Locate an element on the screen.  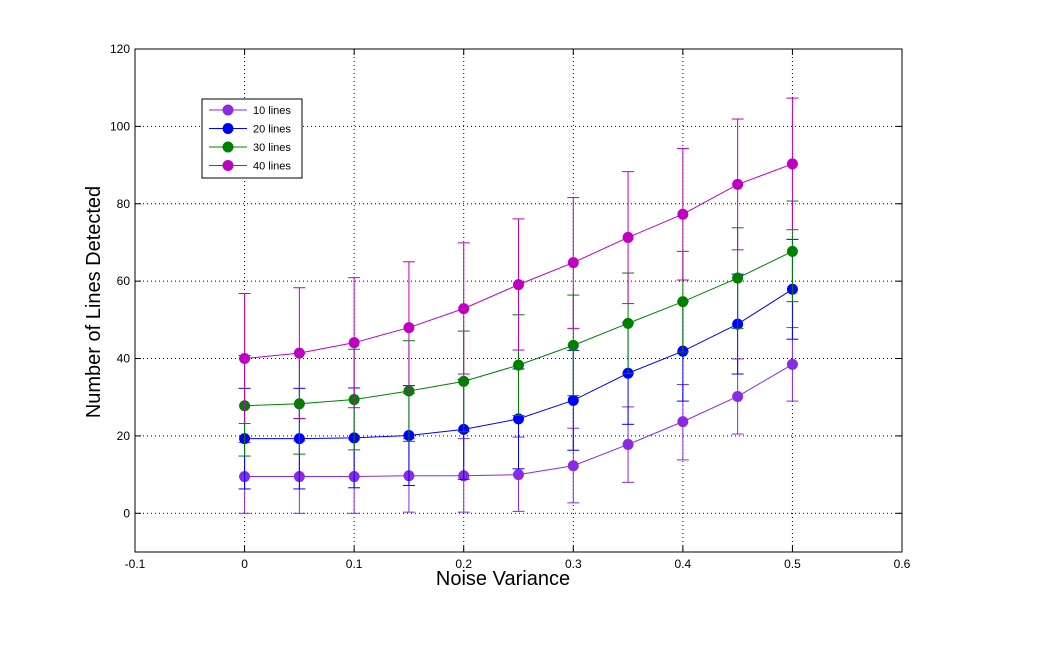
x-tick-label: 0.3 is located at coordinates (573, 564).